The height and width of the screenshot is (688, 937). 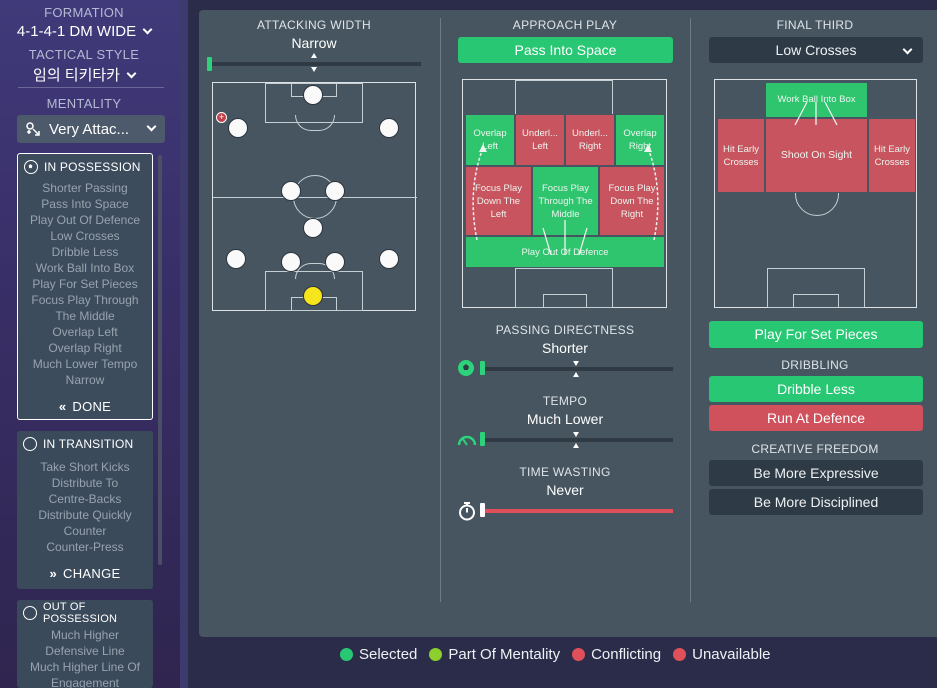 I want to click on sidebar-scrollbar, so click(x=160, y=360).